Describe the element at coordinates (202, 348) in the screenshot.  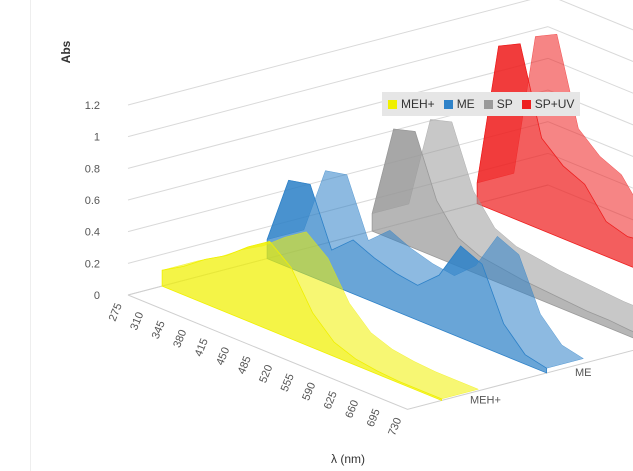
I see `x-tick-label: 415` at that location.